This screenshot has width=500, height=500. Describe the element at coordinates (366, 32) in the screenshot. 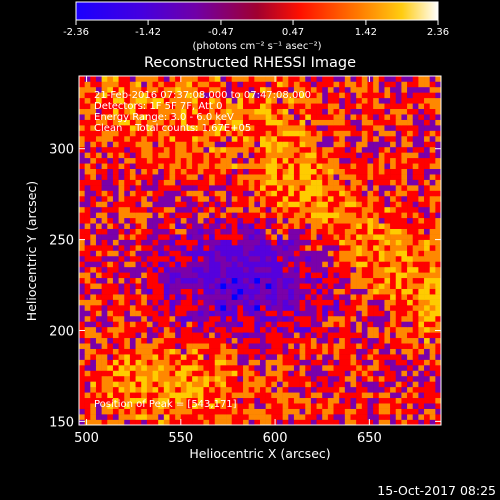

I see `colorbar-tick-label: 1.42` at that location.